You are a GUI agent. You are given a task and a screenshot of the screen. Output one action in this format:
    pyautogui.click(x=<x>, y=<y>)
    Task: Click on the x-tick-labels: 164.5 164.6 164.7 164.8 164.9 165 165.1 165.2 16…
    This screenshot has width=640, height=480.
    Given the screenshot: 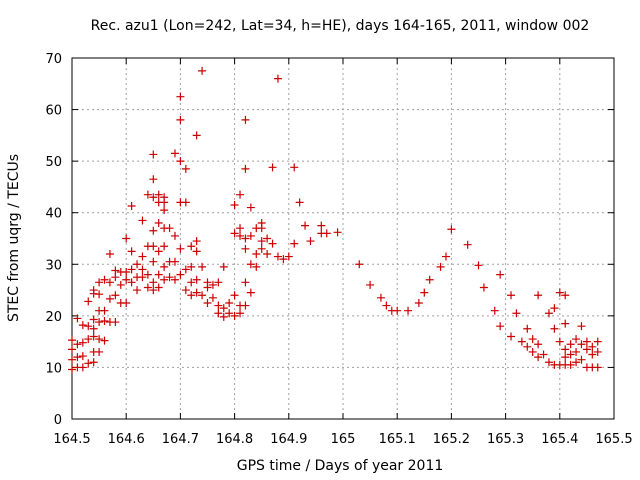 What is the action you would take?
    pyautogui.click(x=342, y=439)
    